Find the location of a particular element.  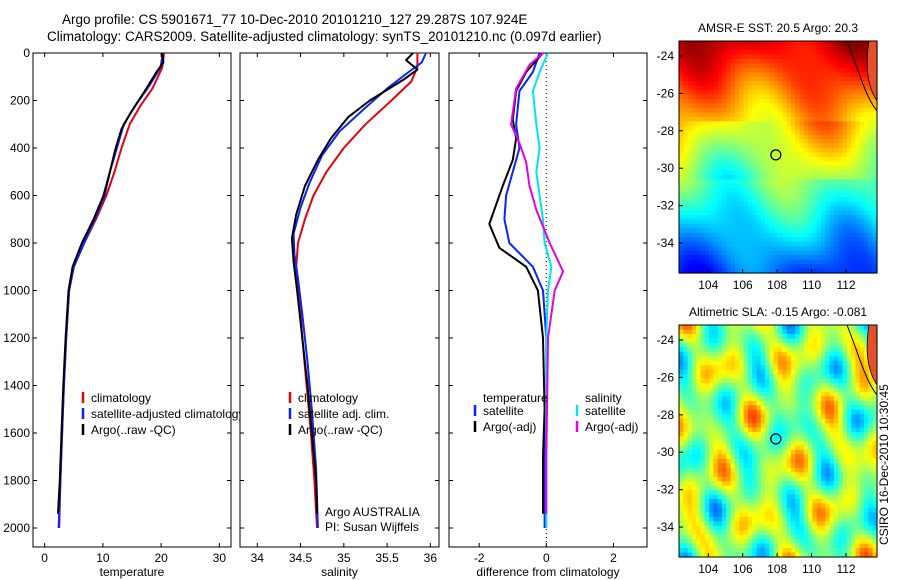

x-tick-label: 35 is located at coordinates (344, 558).